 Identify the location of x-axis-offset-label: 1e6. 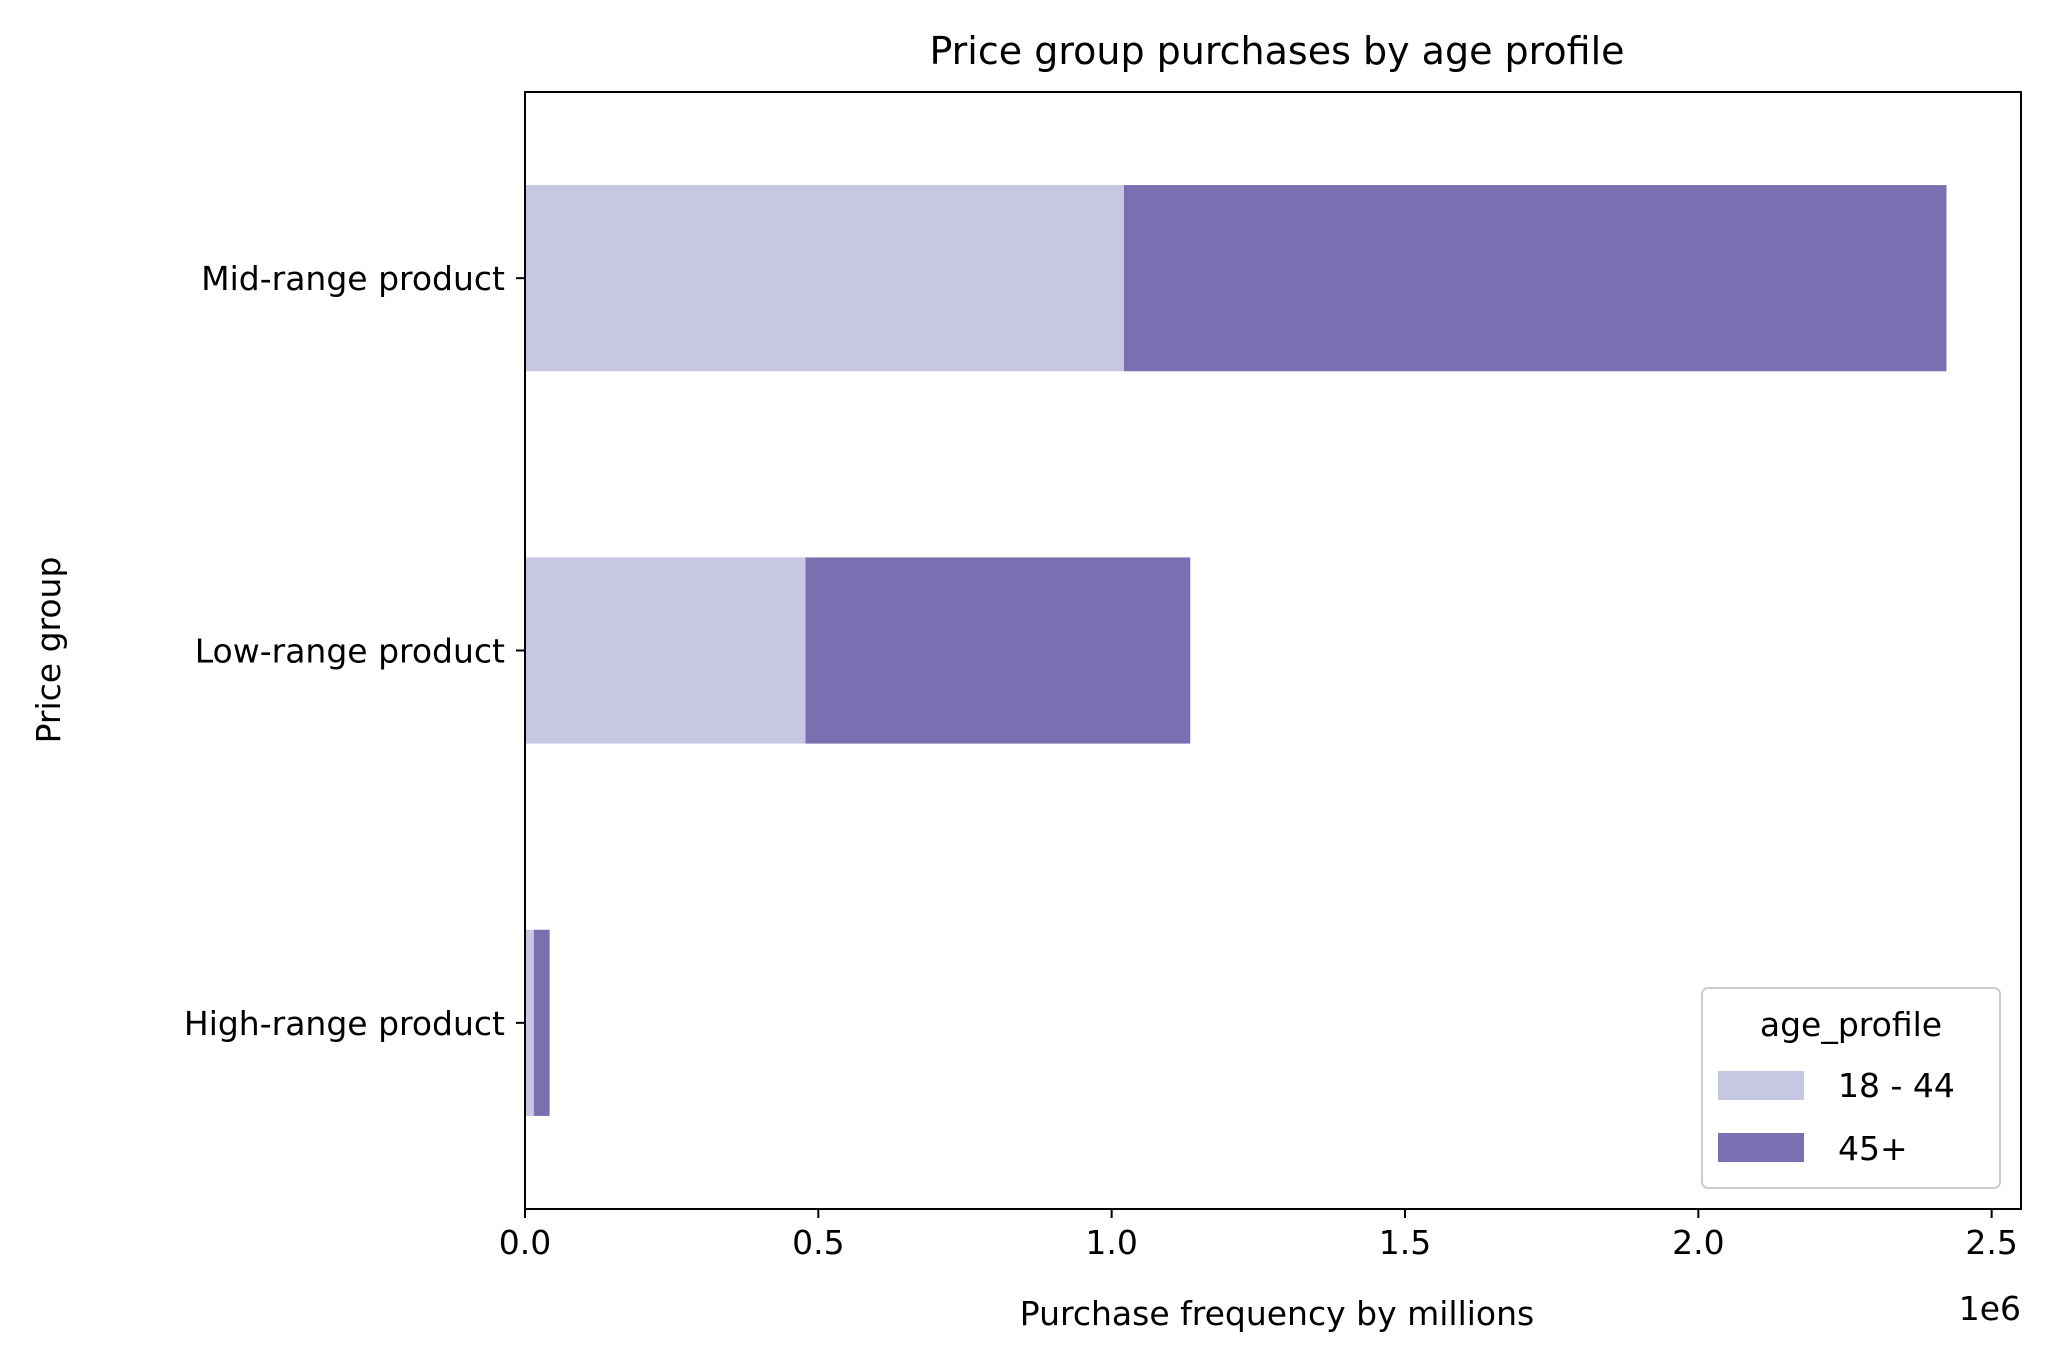
(1990, 1308).